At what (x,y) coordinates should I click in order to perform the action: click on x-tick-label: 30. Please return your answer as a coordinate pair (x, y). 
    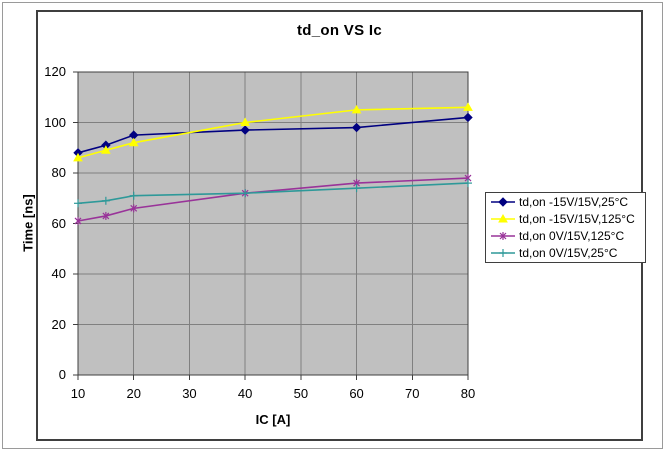
    Looking at the image, I should click on (189, 393).